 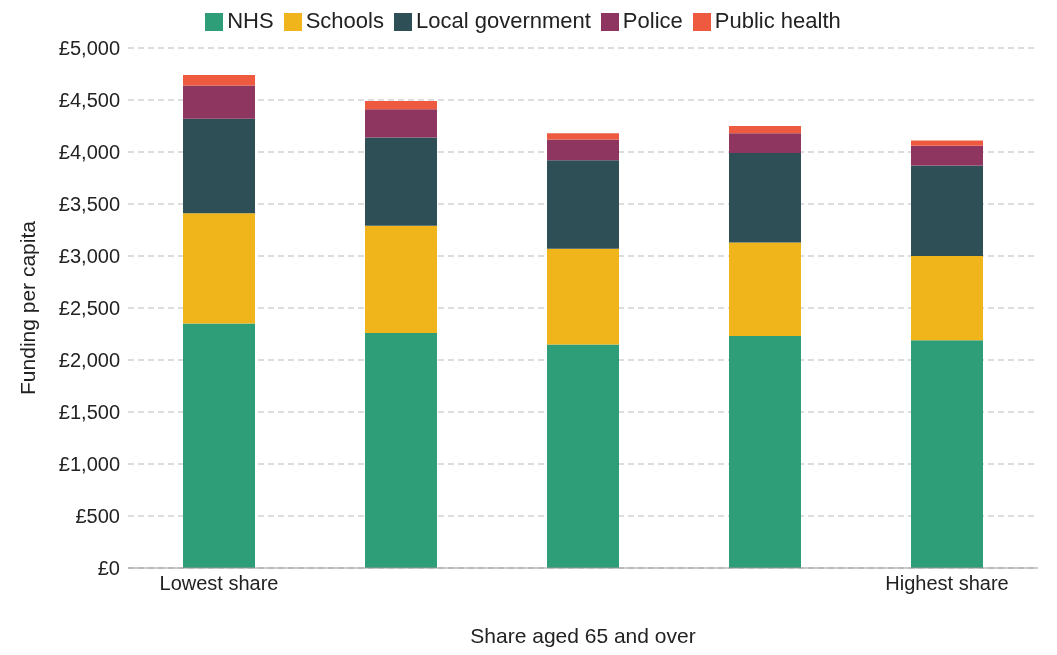 What do you see at coordinates (89, 308) in the screenshot?
I see `y-tick-label: £2,500` at bounding box center [89, 308].